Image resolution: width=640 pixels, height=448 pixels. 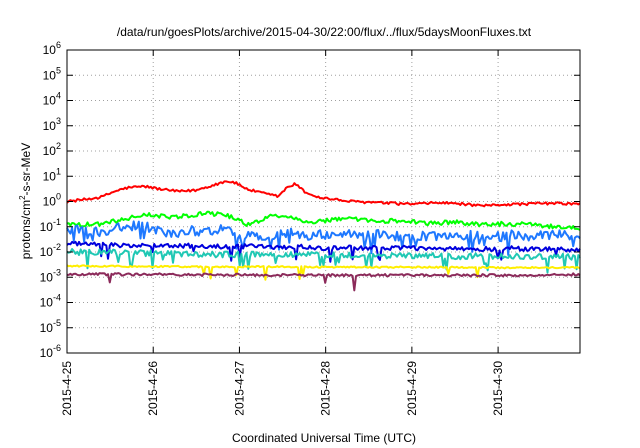 What do you see at coordinates (52, 174) in the screenshot?
I see `y-tick-label: 10¹` at bounding box center [52, 174].